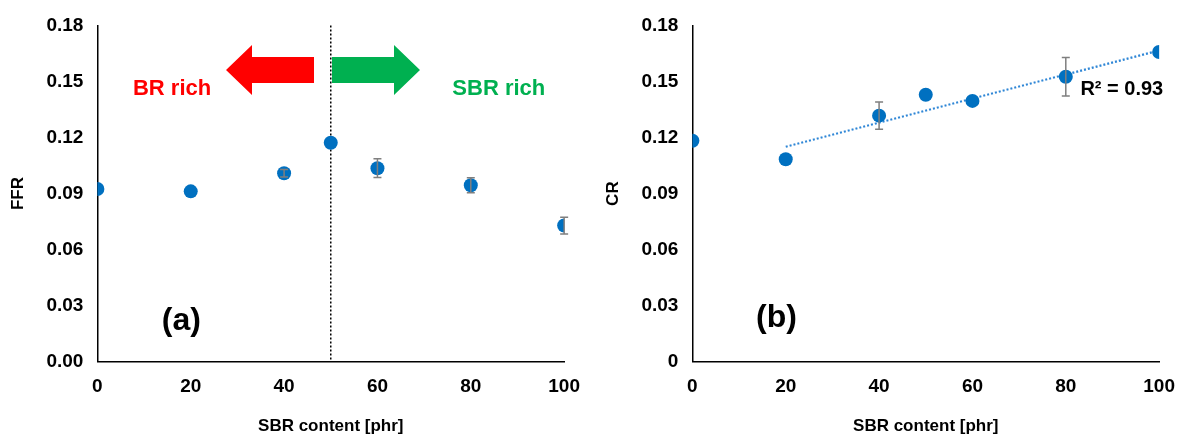 This screenshot has height=445, width=1189. Describe the element at coordinates (1122, 87) in the screenshot. I see `annotation: R² = 0.93` at that location.